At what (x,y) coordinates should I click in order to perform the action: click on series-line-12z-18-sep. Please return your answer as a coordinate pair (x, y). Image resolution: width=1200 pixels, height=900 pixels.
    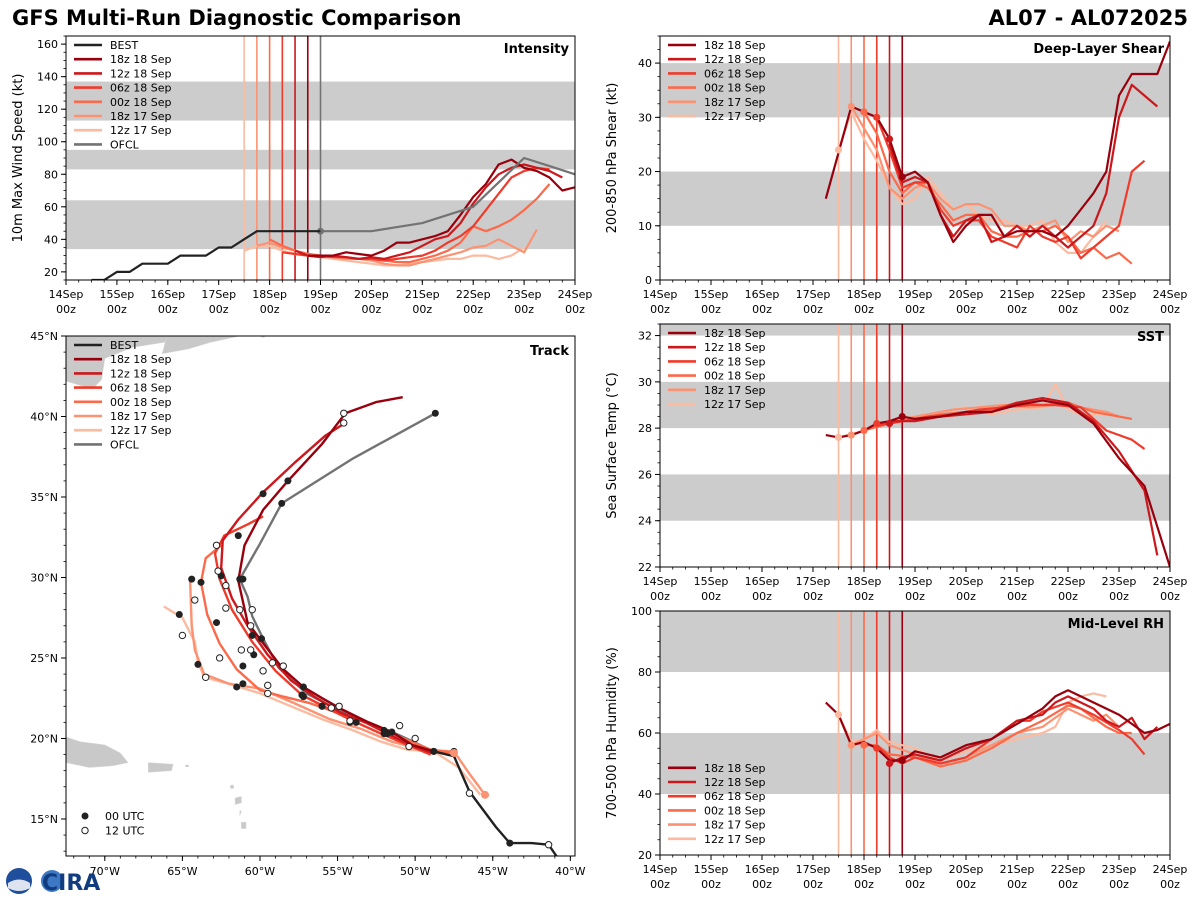
    Looking at the image, I should click on (428, 211).